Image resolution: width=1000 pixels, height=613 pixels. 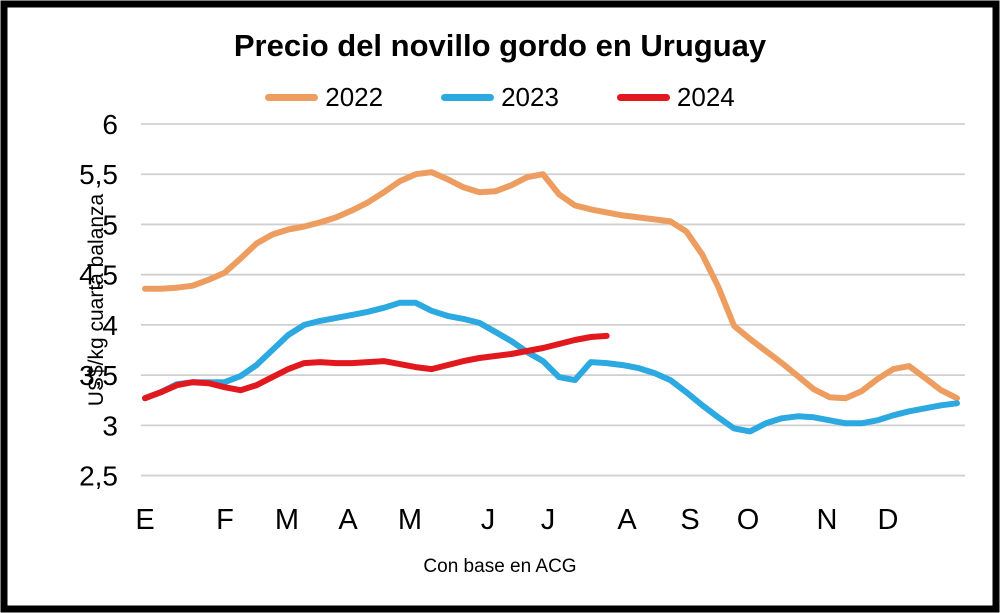 What do you see at coordinates (110, 325) in the screenshot?
I see `y-axis-tick-label: 4` at bounding box center [110, 325].